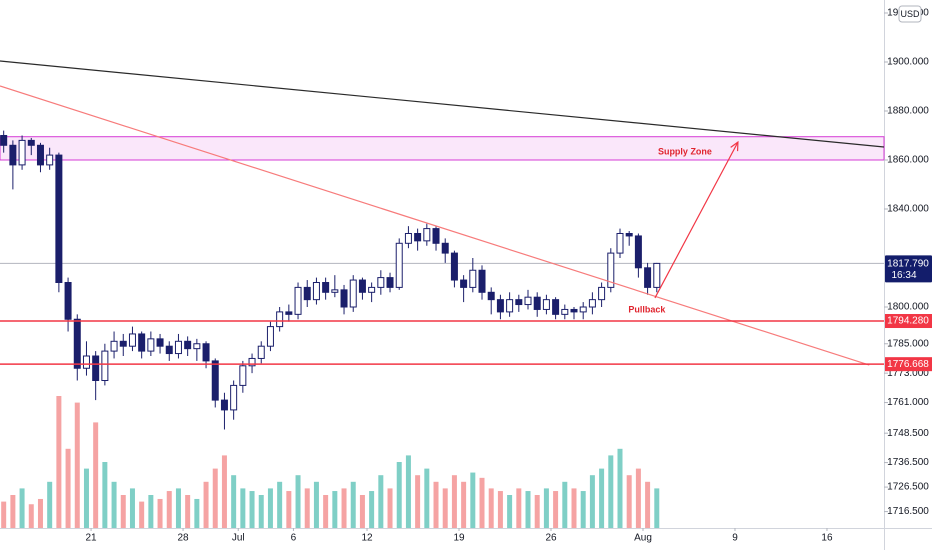 This screenshot has height=550, width=932. I want to click on x-tick-label: 12, so click(367, 538).